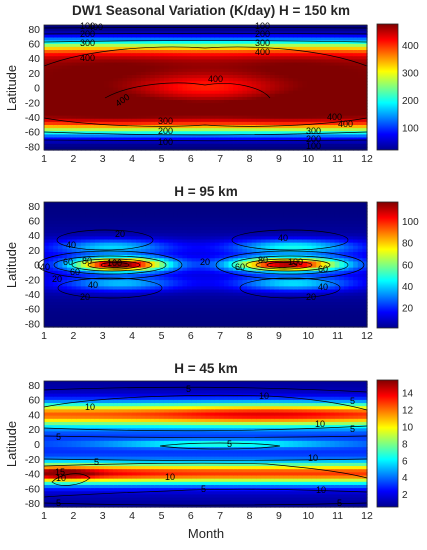 This screenshot has width=427, height=550. I want to click on x-tick-label: 12, so click(367, 159).